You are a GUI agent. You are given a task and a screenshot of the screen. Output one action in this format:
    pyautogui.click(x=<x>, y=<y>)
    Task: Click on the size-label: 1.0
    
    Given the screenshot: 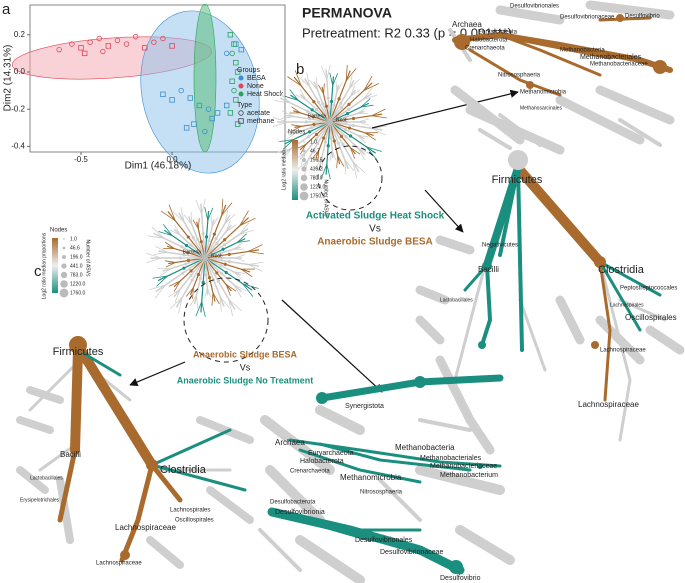 What is the action you would take?
    pyautogui.click(x=73, y=239)
    